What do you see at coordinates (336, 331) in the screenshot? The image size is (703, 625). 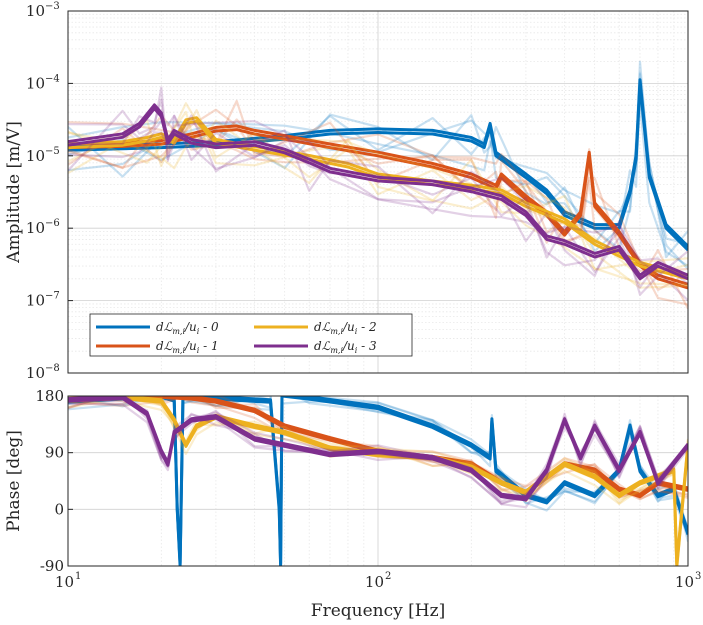 I see `legend-entry-2-sub: m,i` at bounding box center [336, 331].